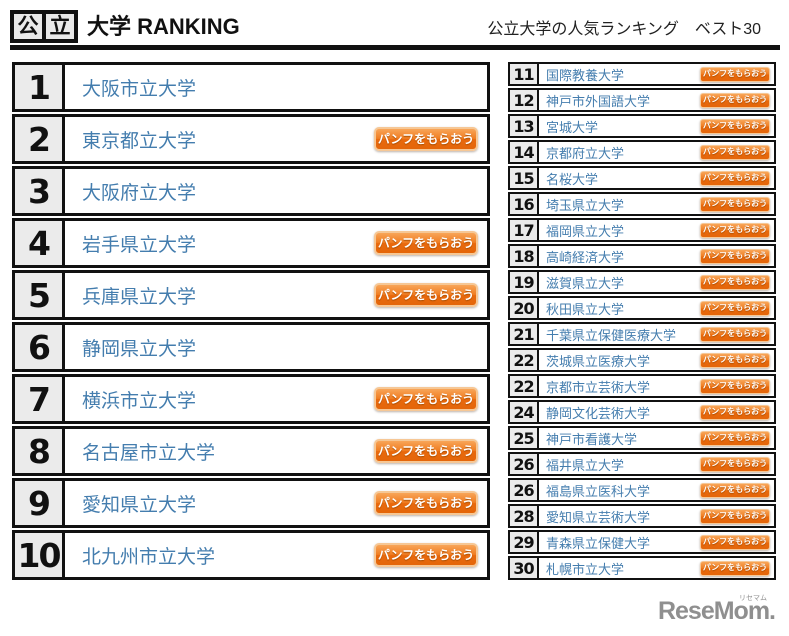 Image resolution: width=789 pixels, height=636 pixels. I want to click on ranking-row: 26 福島県立医科大学 パンフをもらおう, so click(642, 490).